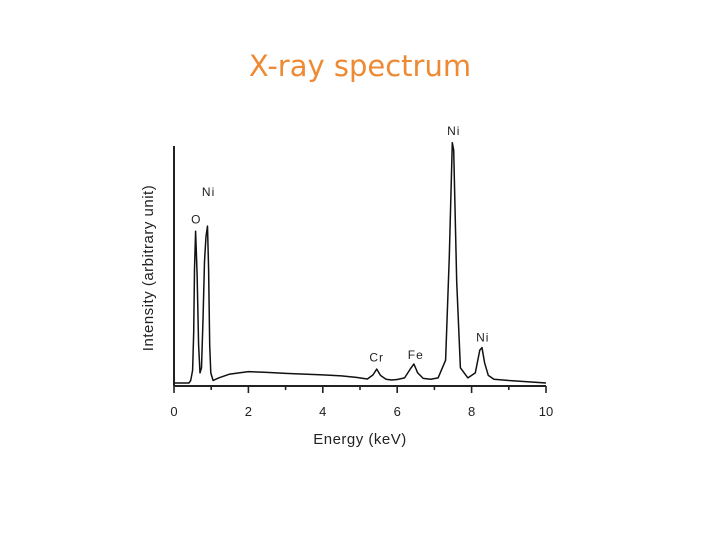 The image size is (720, 540). Describe the element at coordinates (148, 268) in the screenshot. I see `y-axis-title: Intensity (arbitrary unit)` at that location.